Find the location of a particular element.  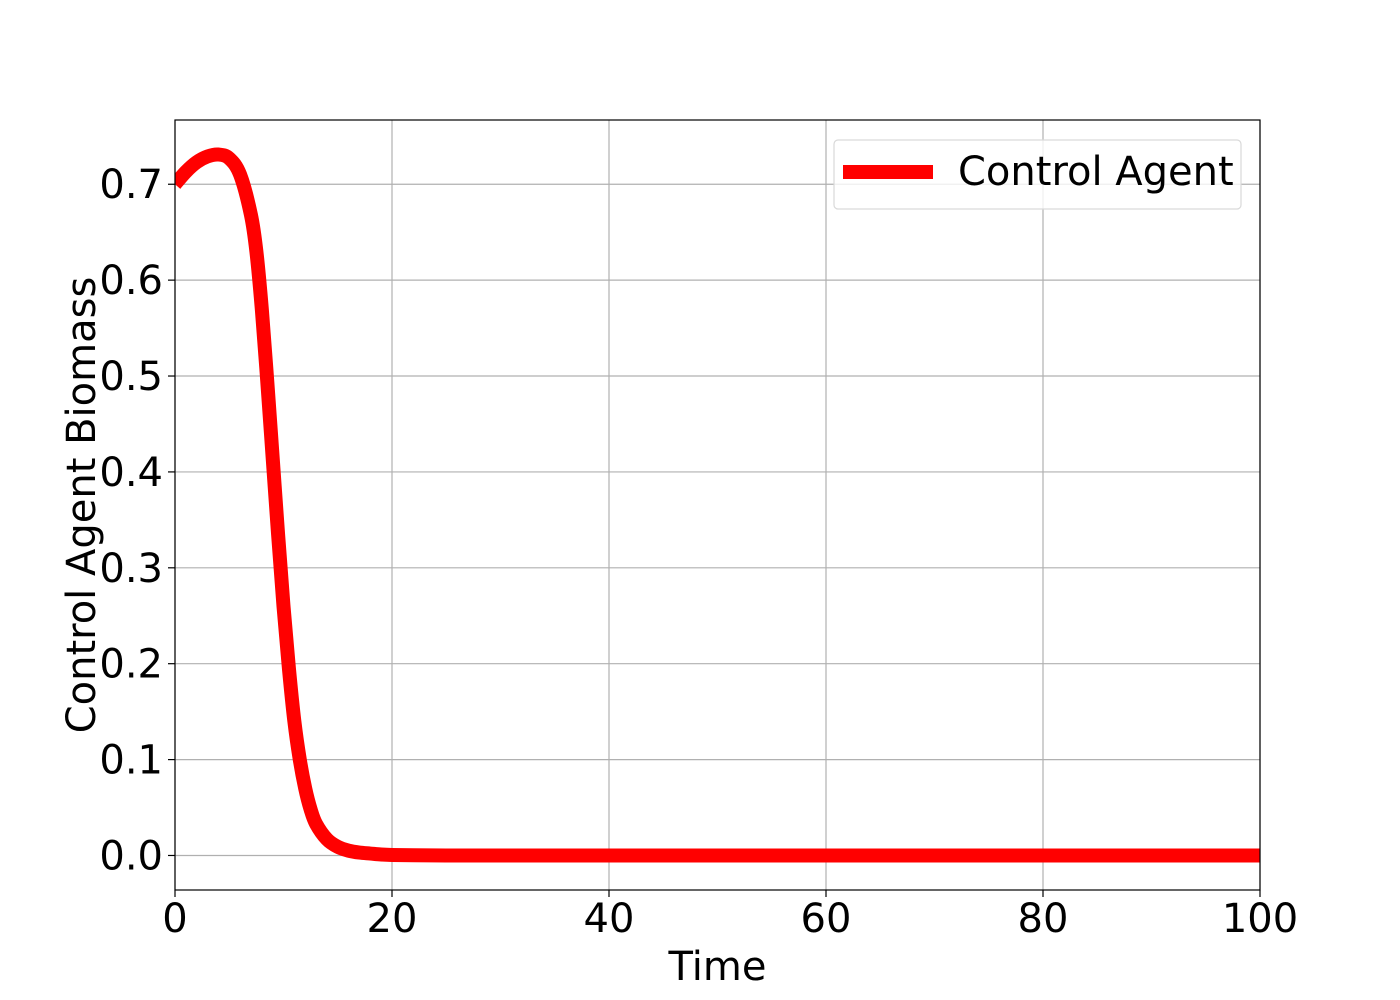

y-tick-label: 0.2 is located at coordinates (131, 665).